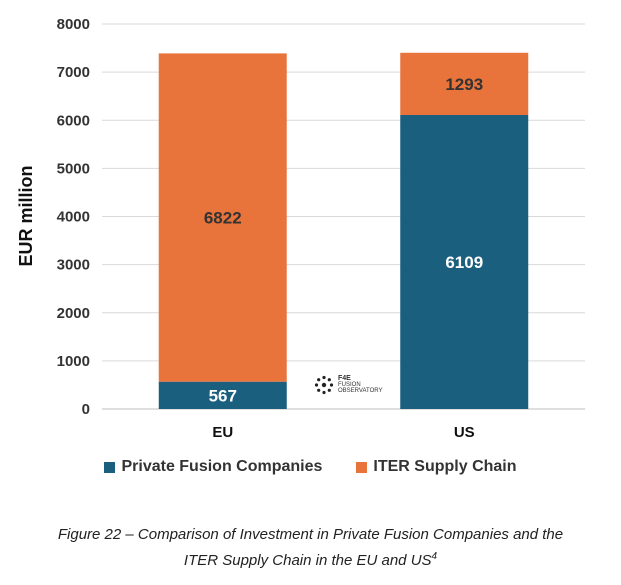 This screenshot has height=585, width=621. I want to click on y-tick-label-1000: 1000, so click(73, 361).